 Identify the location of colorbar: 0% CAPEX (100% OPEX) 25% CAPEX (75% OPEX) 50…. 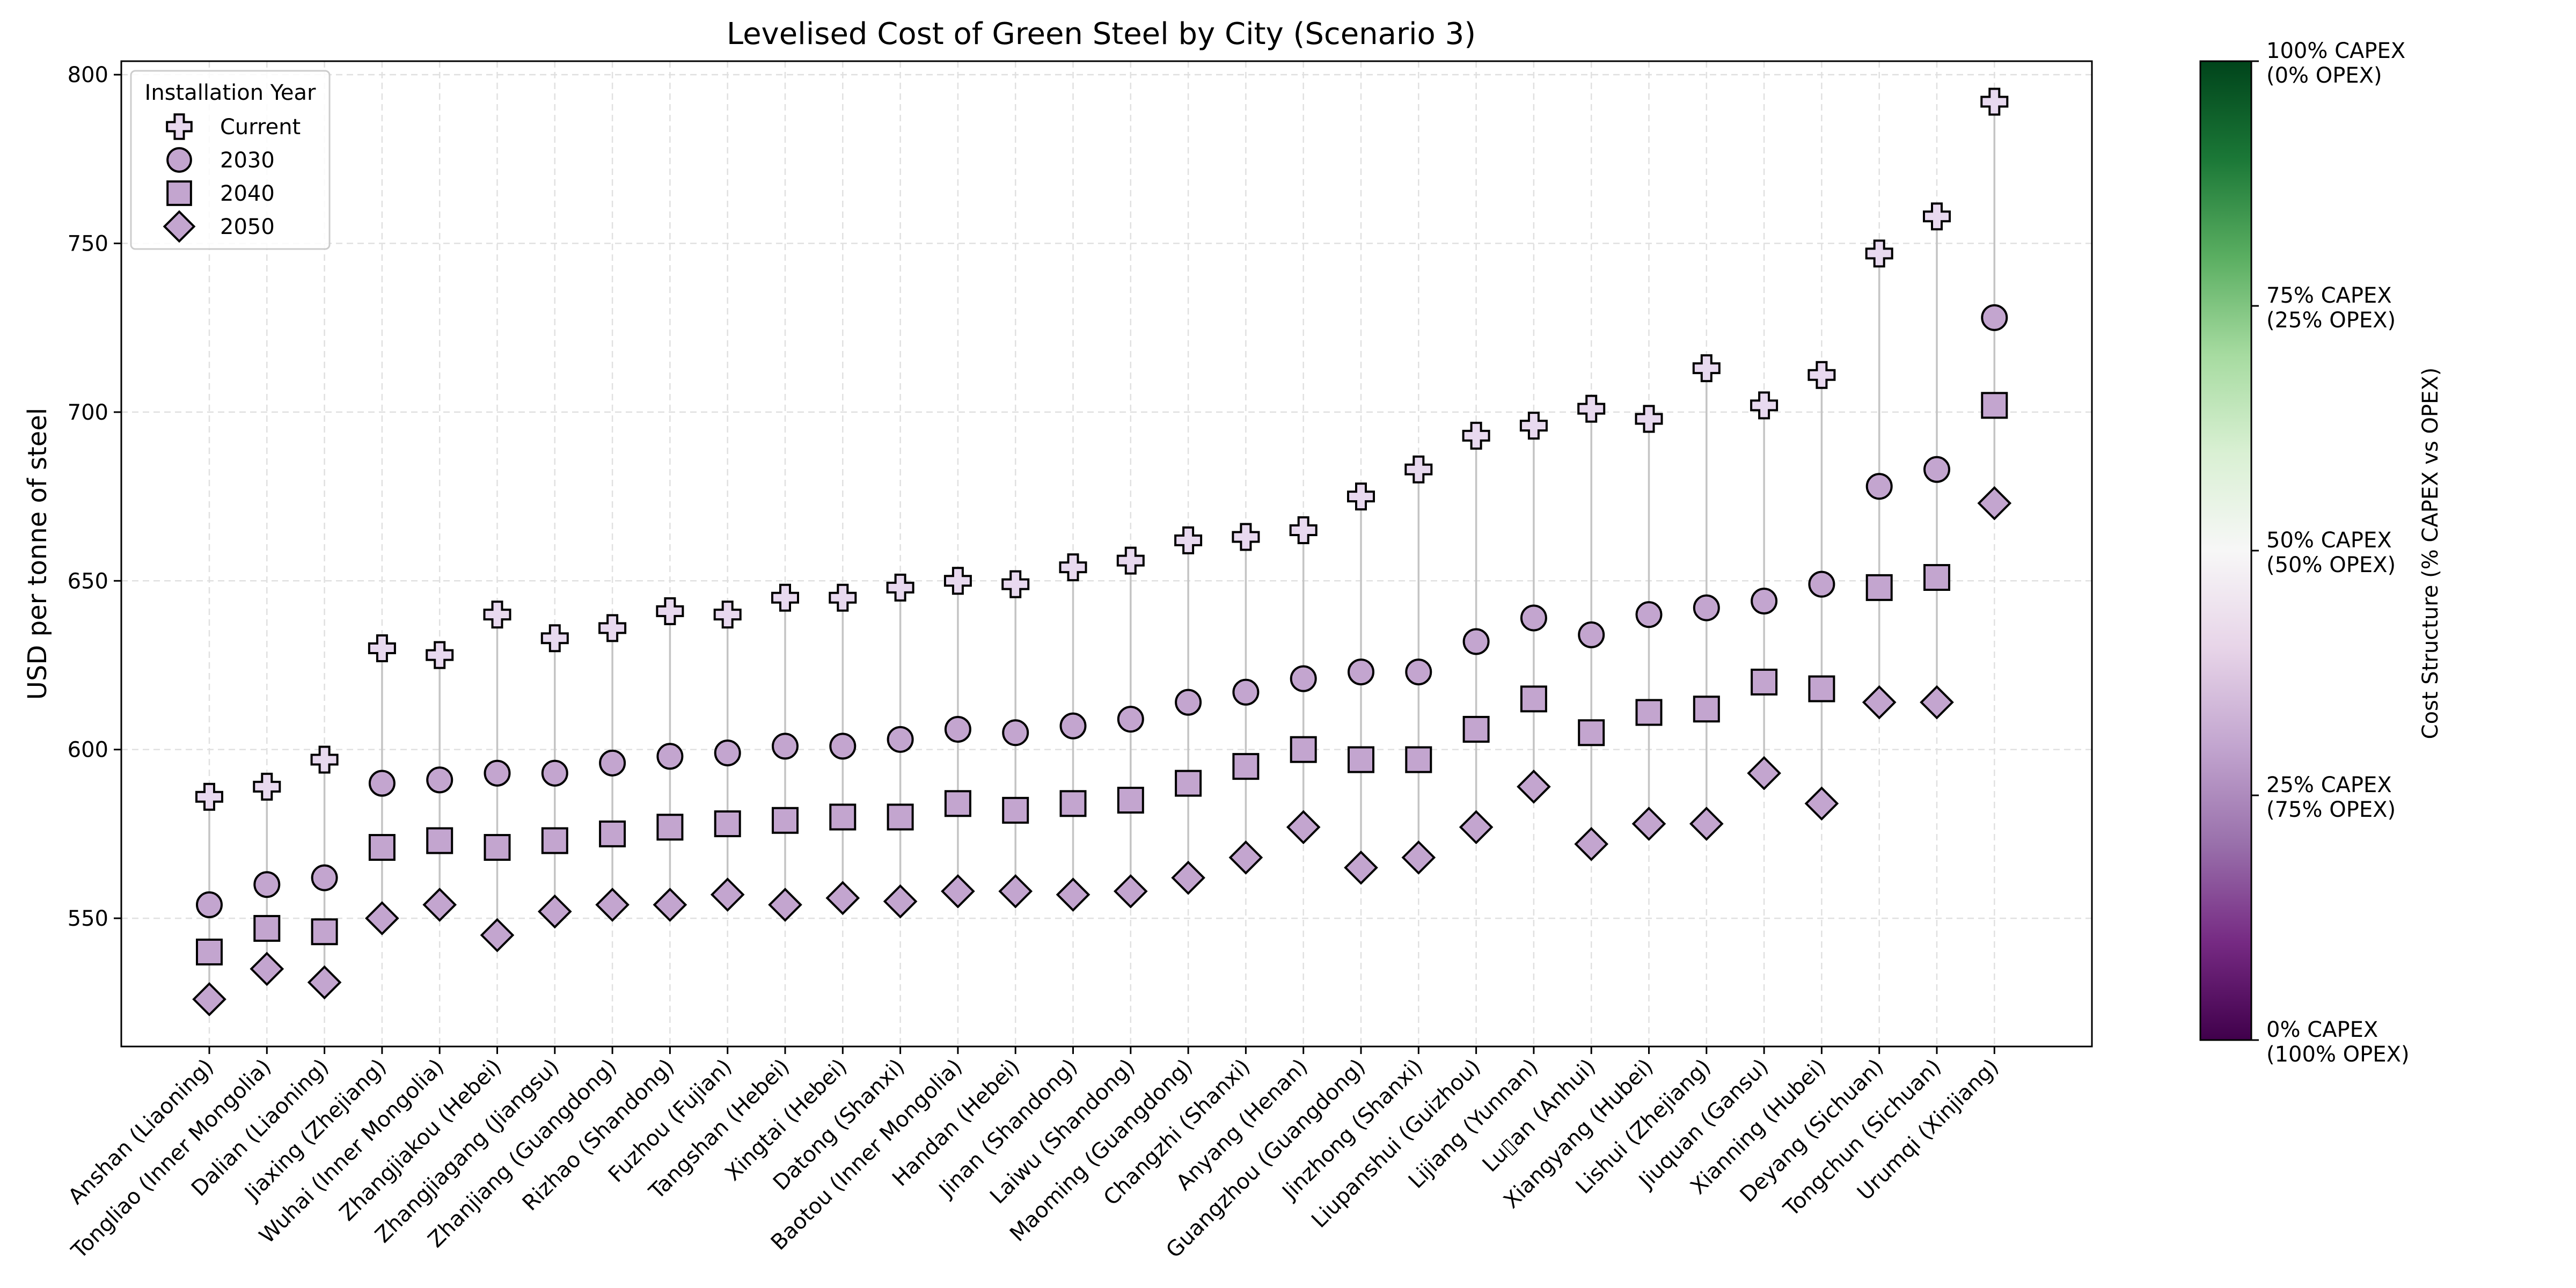
(2304, 553).